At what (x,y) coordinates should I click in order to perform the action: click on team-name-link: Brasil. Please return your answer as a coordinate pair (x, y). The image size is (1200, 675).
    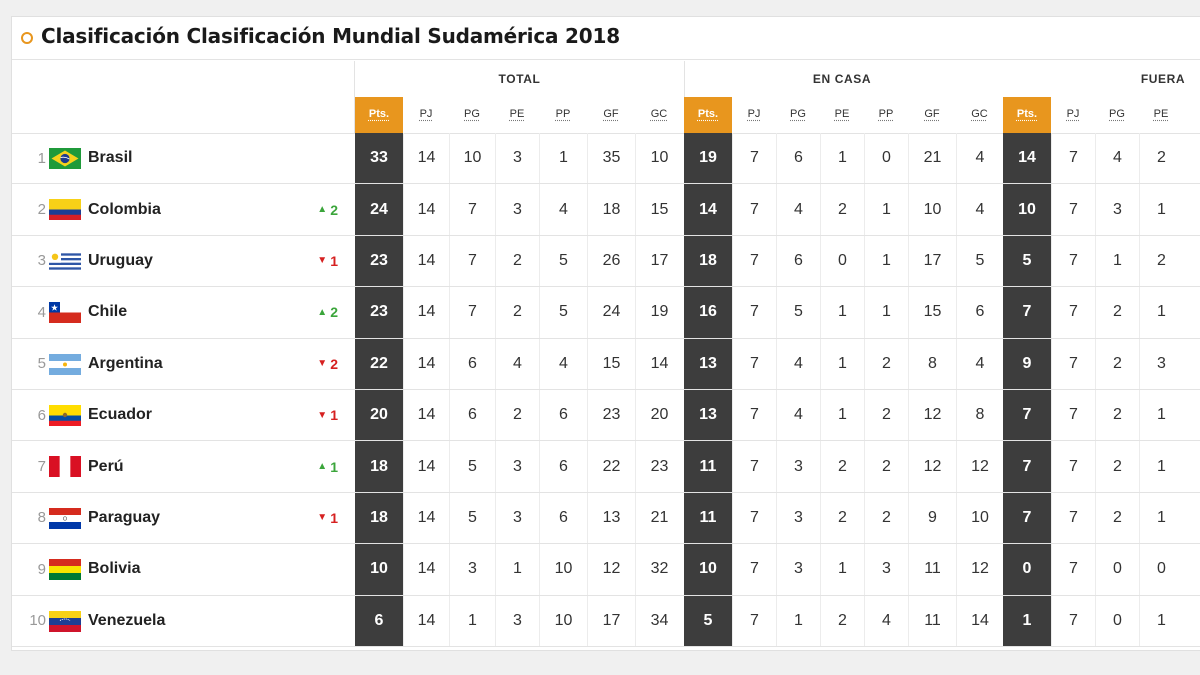
    Looking at the image, I should click on (110, 158).